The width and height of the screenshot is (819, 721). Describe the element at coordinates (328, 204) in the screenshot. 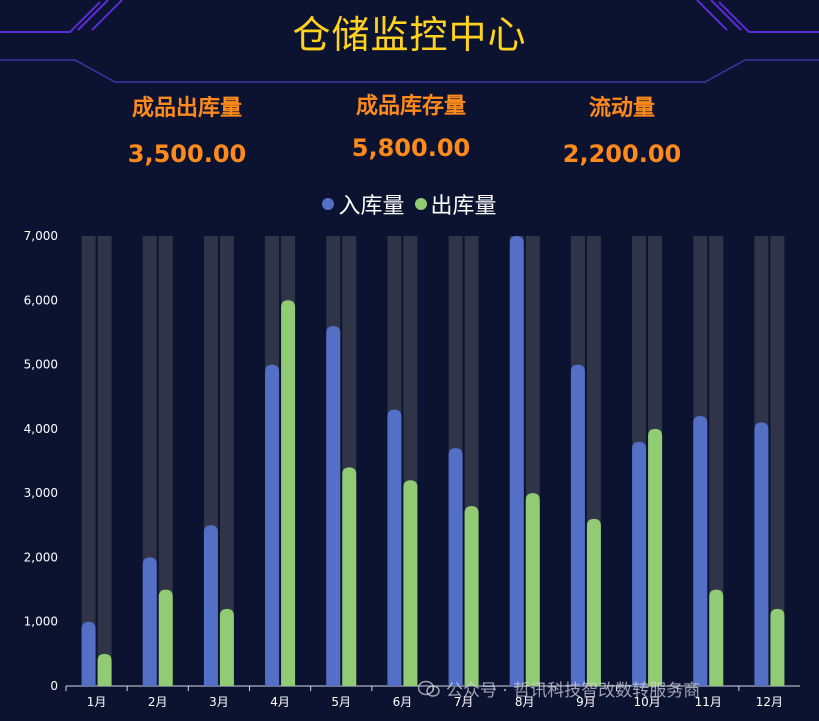

I see `legend-dot-inbound` at that location.